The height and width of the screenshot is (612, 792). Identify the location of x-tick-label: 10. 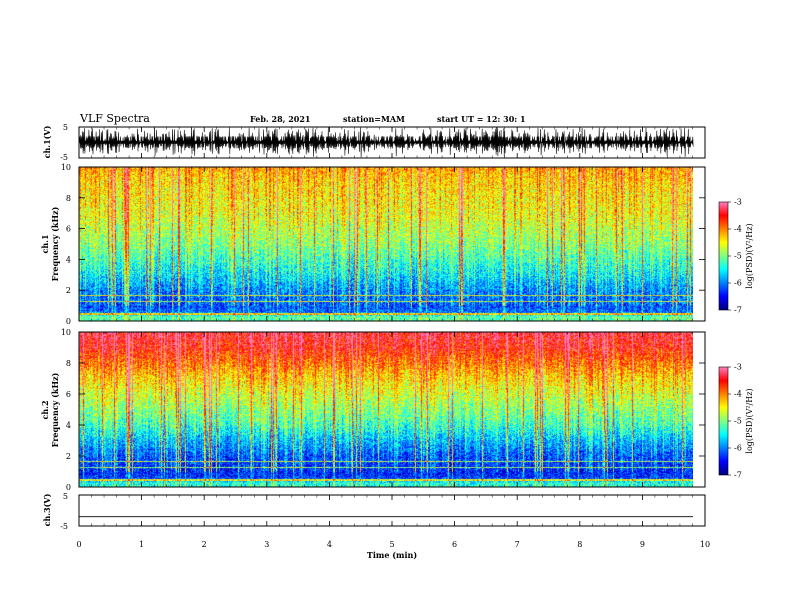
(705, 544).